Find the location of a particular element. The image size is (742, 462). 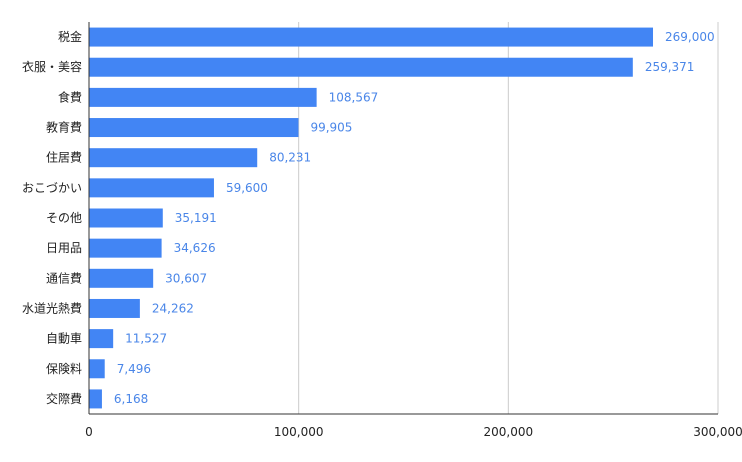

category-label: 住居費 is located at coordinates (64, 157).